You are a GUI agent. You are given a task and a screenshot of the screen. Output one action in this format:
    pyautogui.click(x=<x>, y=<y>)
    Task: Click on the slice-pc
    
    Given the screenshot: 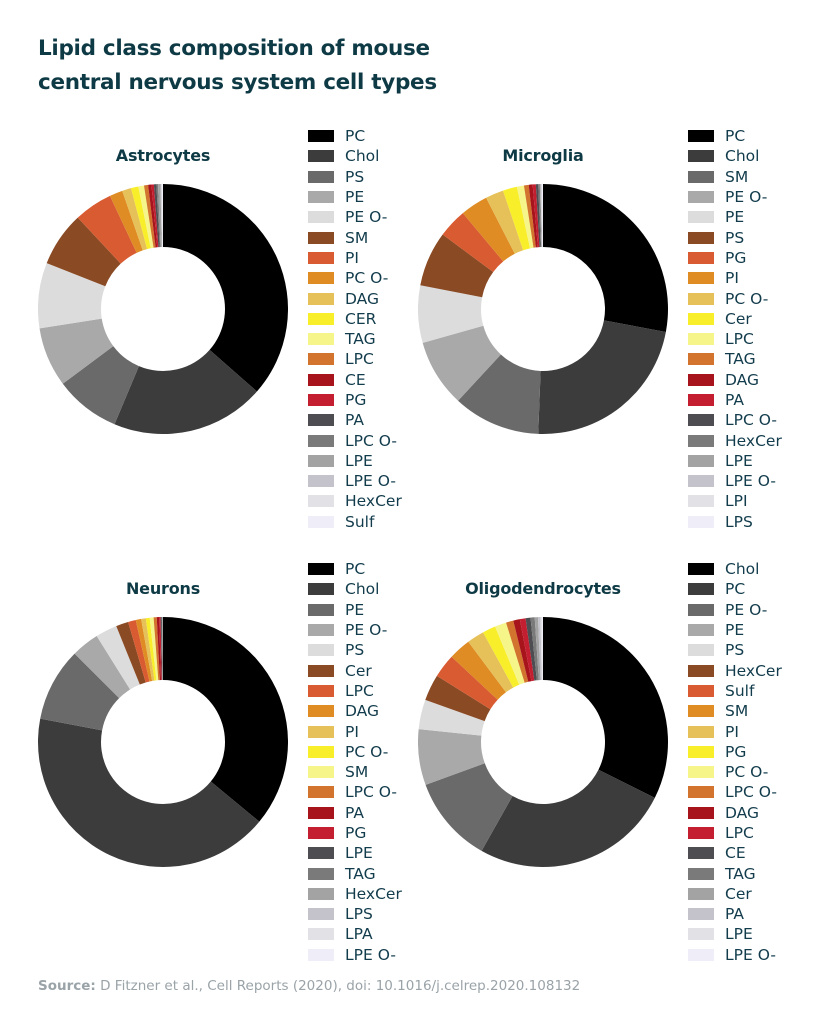 What is the action you would take?
    pyautogui.click(x=605, y=258)
    